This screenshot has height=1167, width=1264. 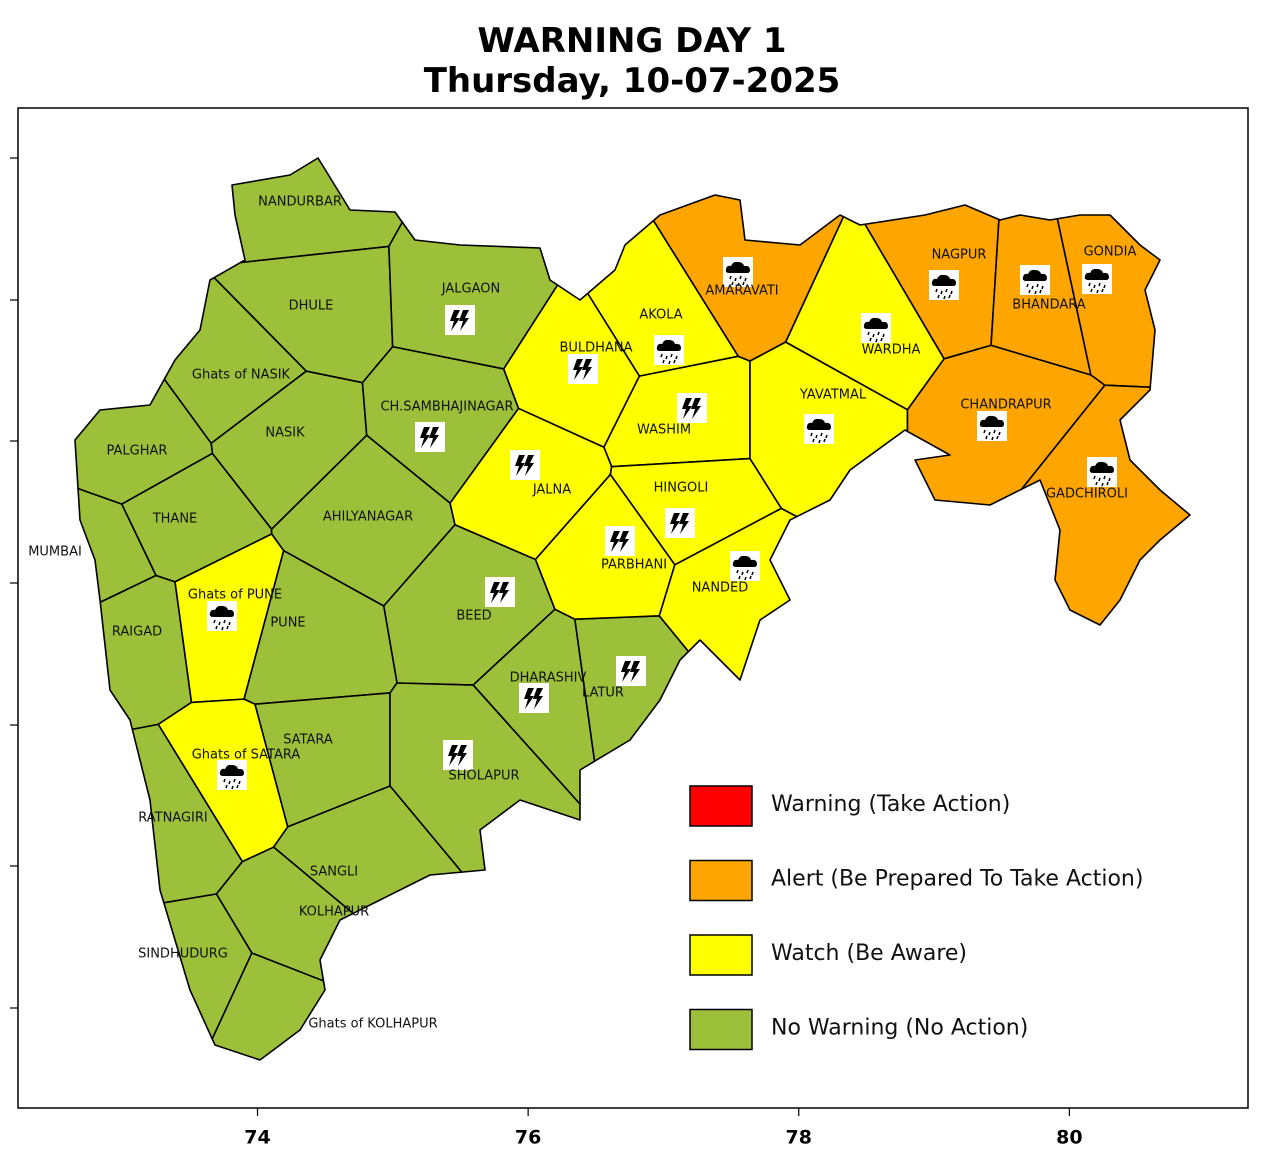 I want to click on district-label: NASIK, so click(x=285, y=433).